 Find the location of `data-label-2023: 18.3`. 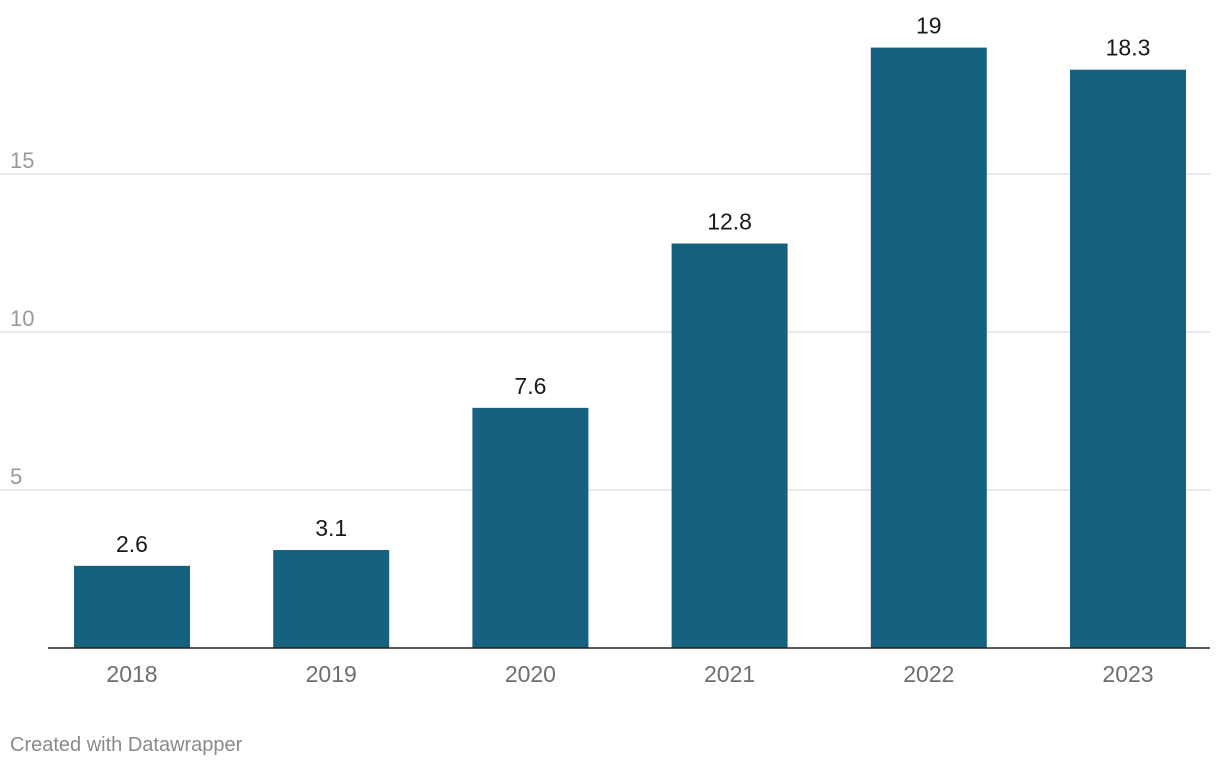

data-label-2023: 18.3 is located at coordinates (1128, 48).